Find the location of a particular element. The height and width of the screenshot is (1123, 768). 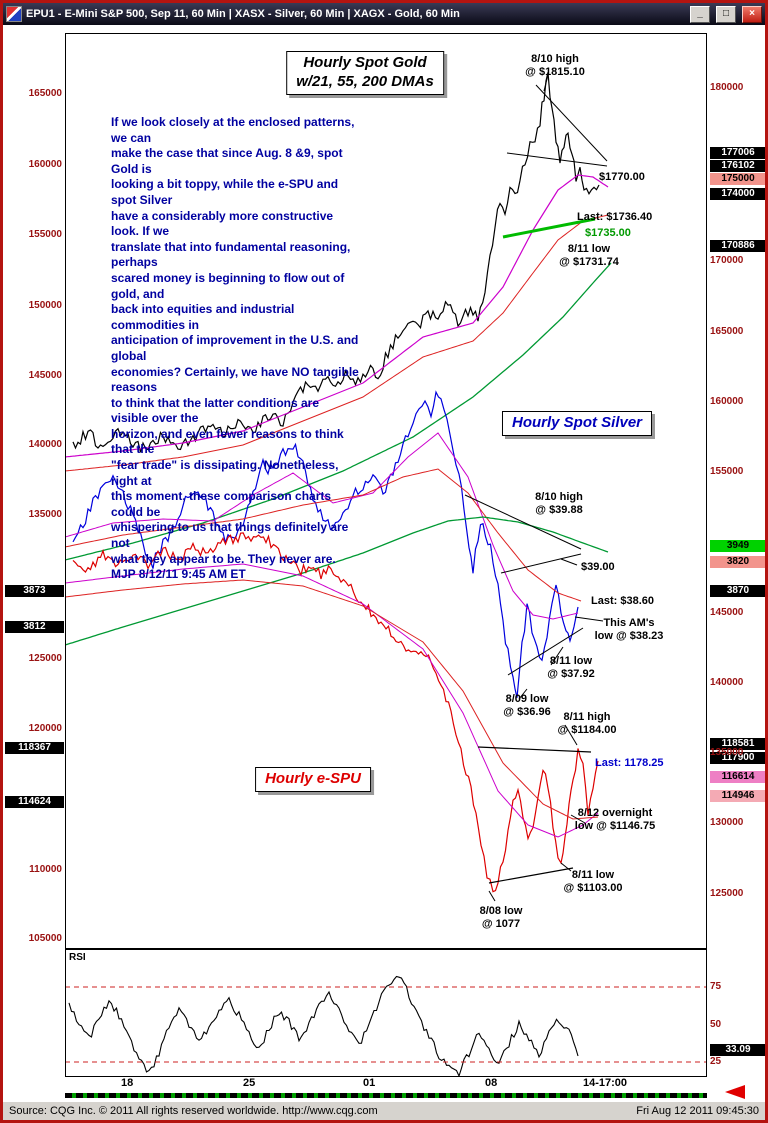

axis-label: 50 is located at coordinates (716, 1024).